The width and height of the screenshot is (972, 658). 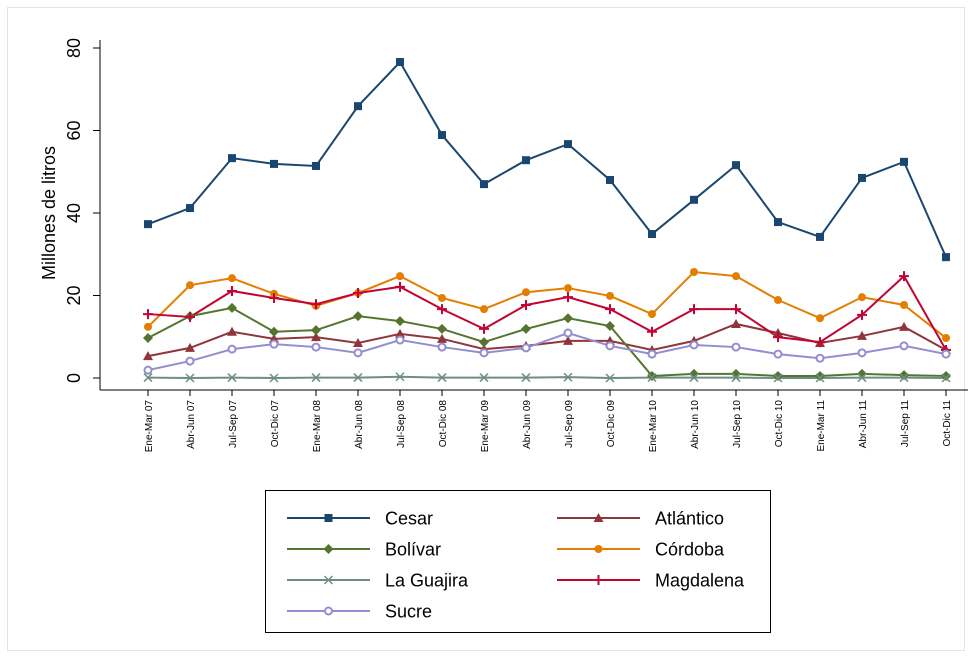 I want to click on y-tick-label: 60, so click(x=74, y=130).